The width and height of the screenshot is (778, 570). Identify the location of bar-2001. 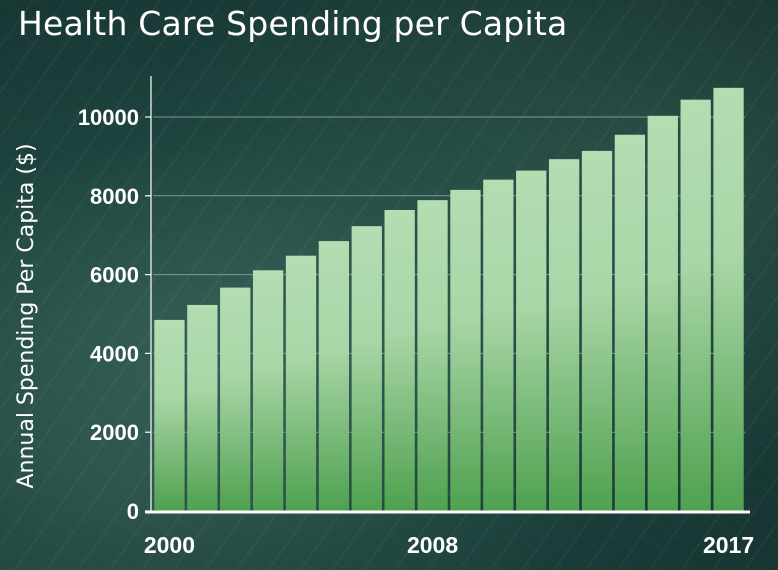
(202, 407).